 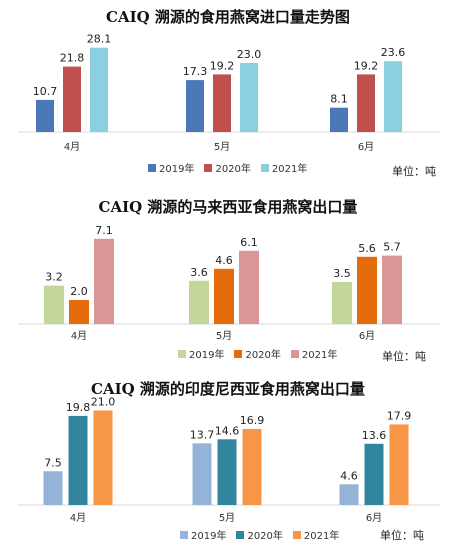 I want to click on data-label: 23.6, so click(x=393, y=52).